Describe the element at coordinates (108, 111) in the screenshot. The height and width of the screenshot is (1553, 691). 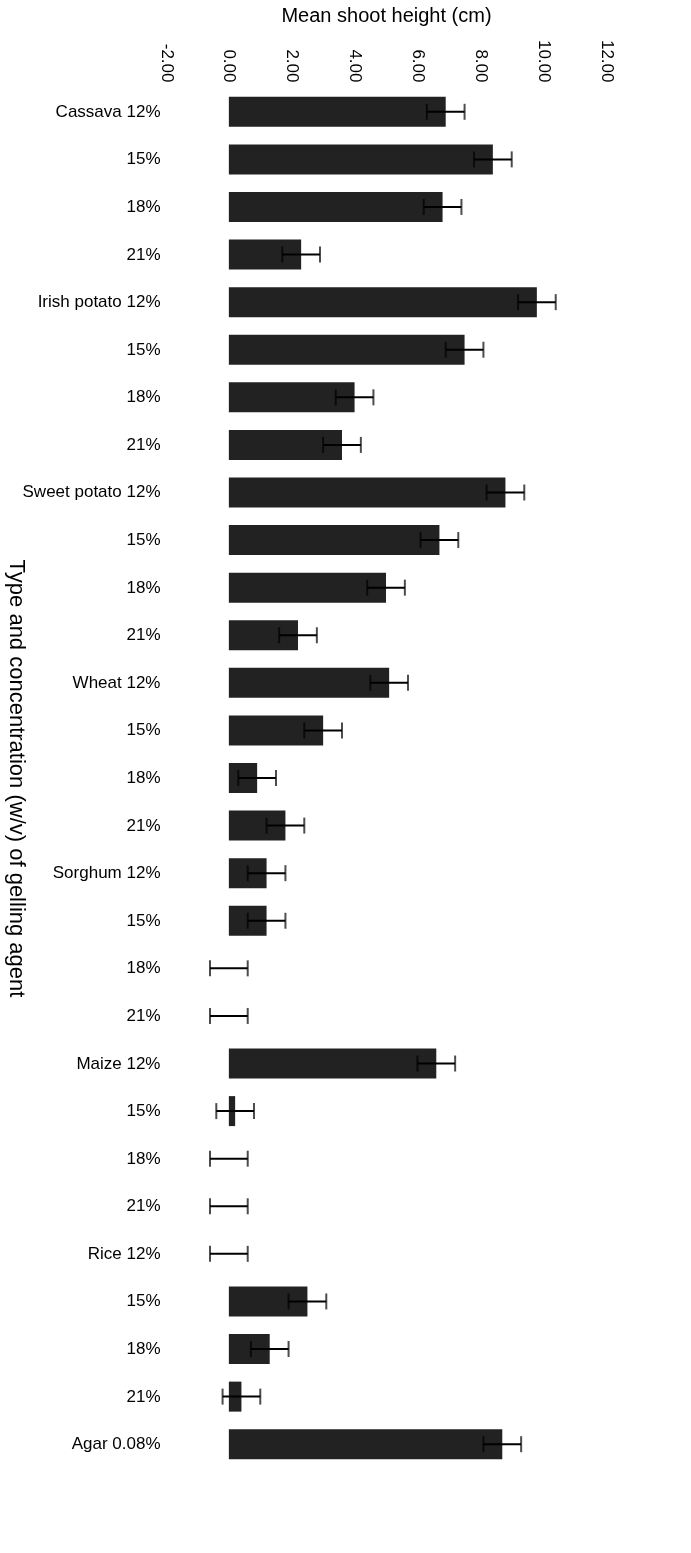
I see `y-tick-label: Cassava 12%` at that location.